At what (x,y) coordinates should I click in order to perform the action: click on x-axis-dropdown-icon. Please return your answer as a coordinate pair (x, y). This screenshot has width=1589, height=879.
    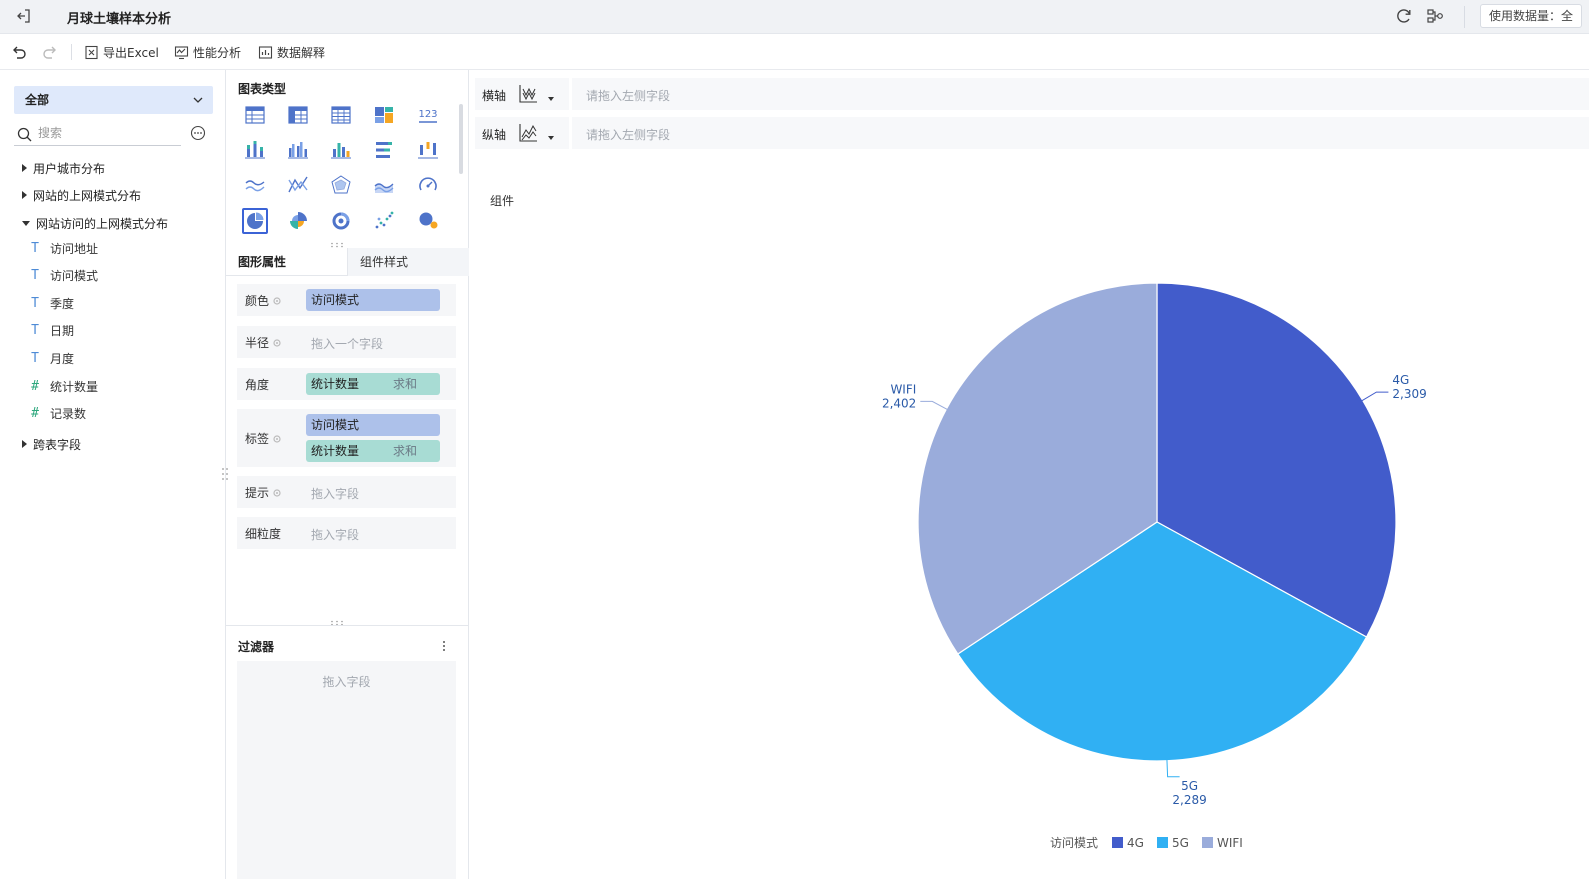
    Looking at the image, I should click on (551, 99).